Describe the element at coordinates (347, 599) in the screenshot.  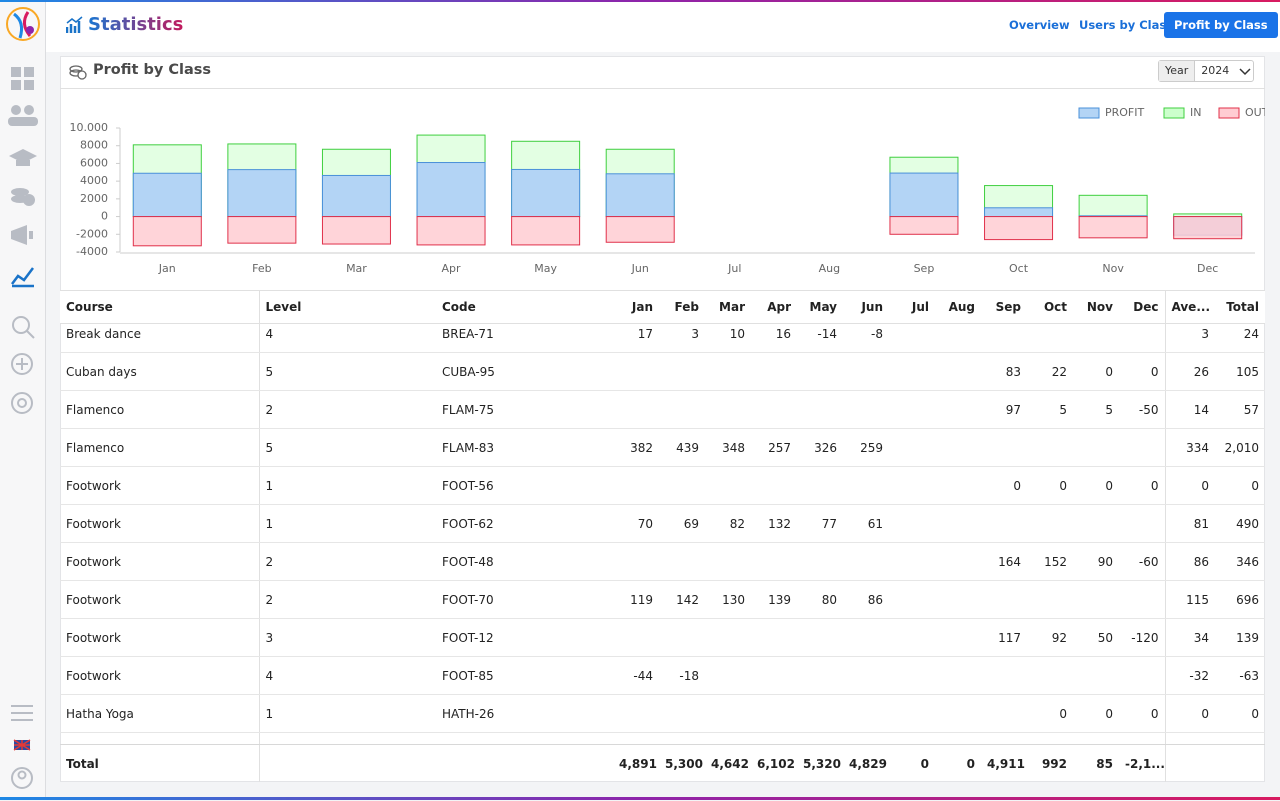
I see `cell: 2` at that location.